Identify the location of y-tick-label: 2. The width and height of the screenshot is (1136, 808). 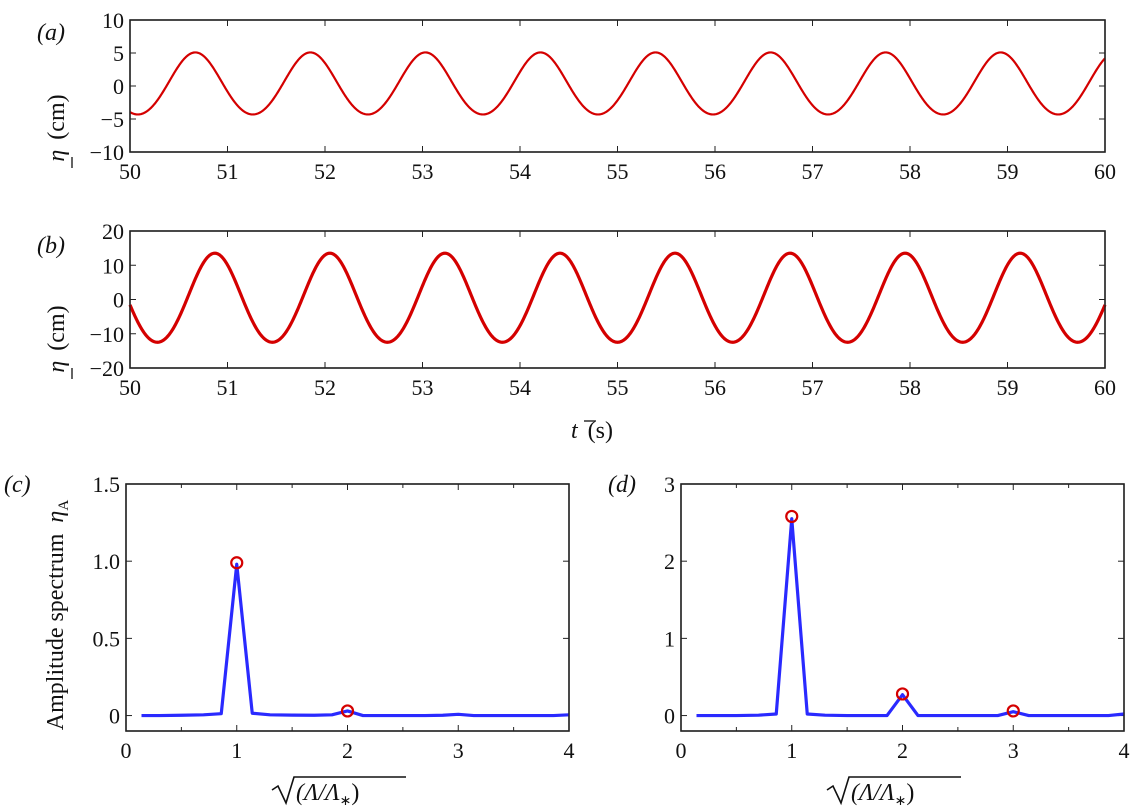
(669, 561).